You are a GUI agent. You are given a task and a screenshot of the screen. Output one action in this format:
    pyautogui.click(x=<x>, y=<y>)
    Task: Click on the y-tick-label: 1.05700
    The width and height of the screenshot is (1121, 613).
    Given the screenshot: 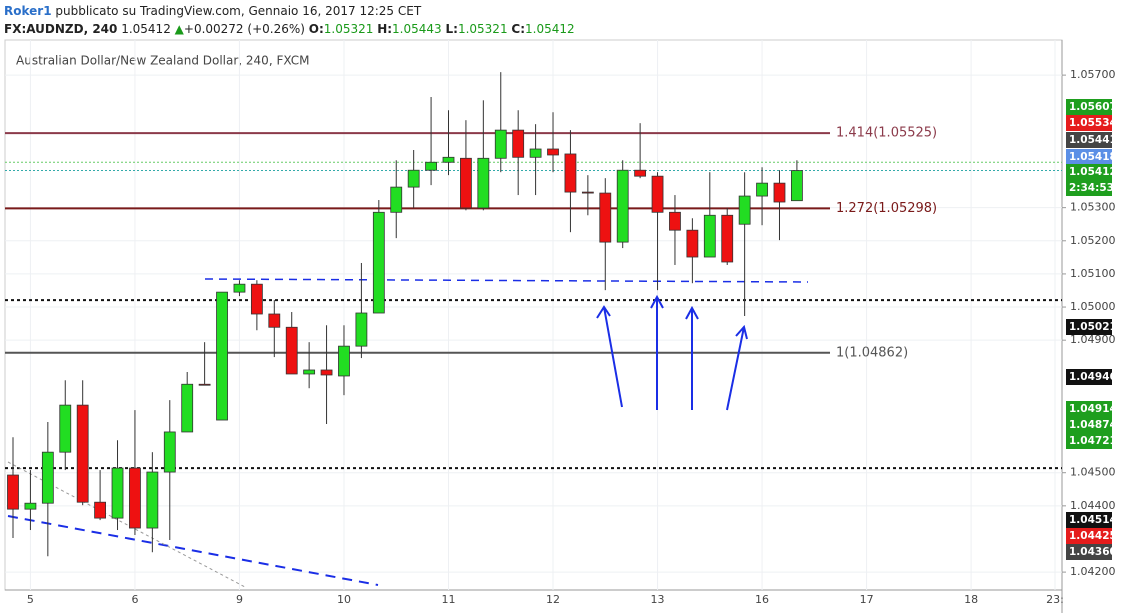 What is the action you would take?
    pyautogui.click(x=1093, y=74)
    